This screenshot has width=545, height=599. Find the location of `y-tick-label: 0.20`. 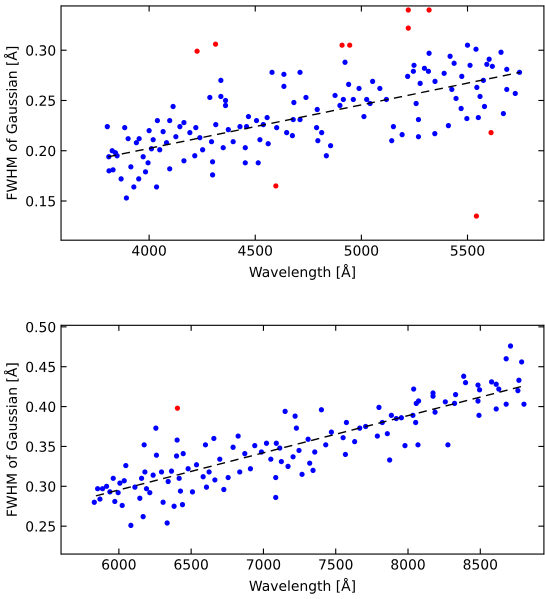

y-tick-label: 0.20 is located at coordinates (41, 151).